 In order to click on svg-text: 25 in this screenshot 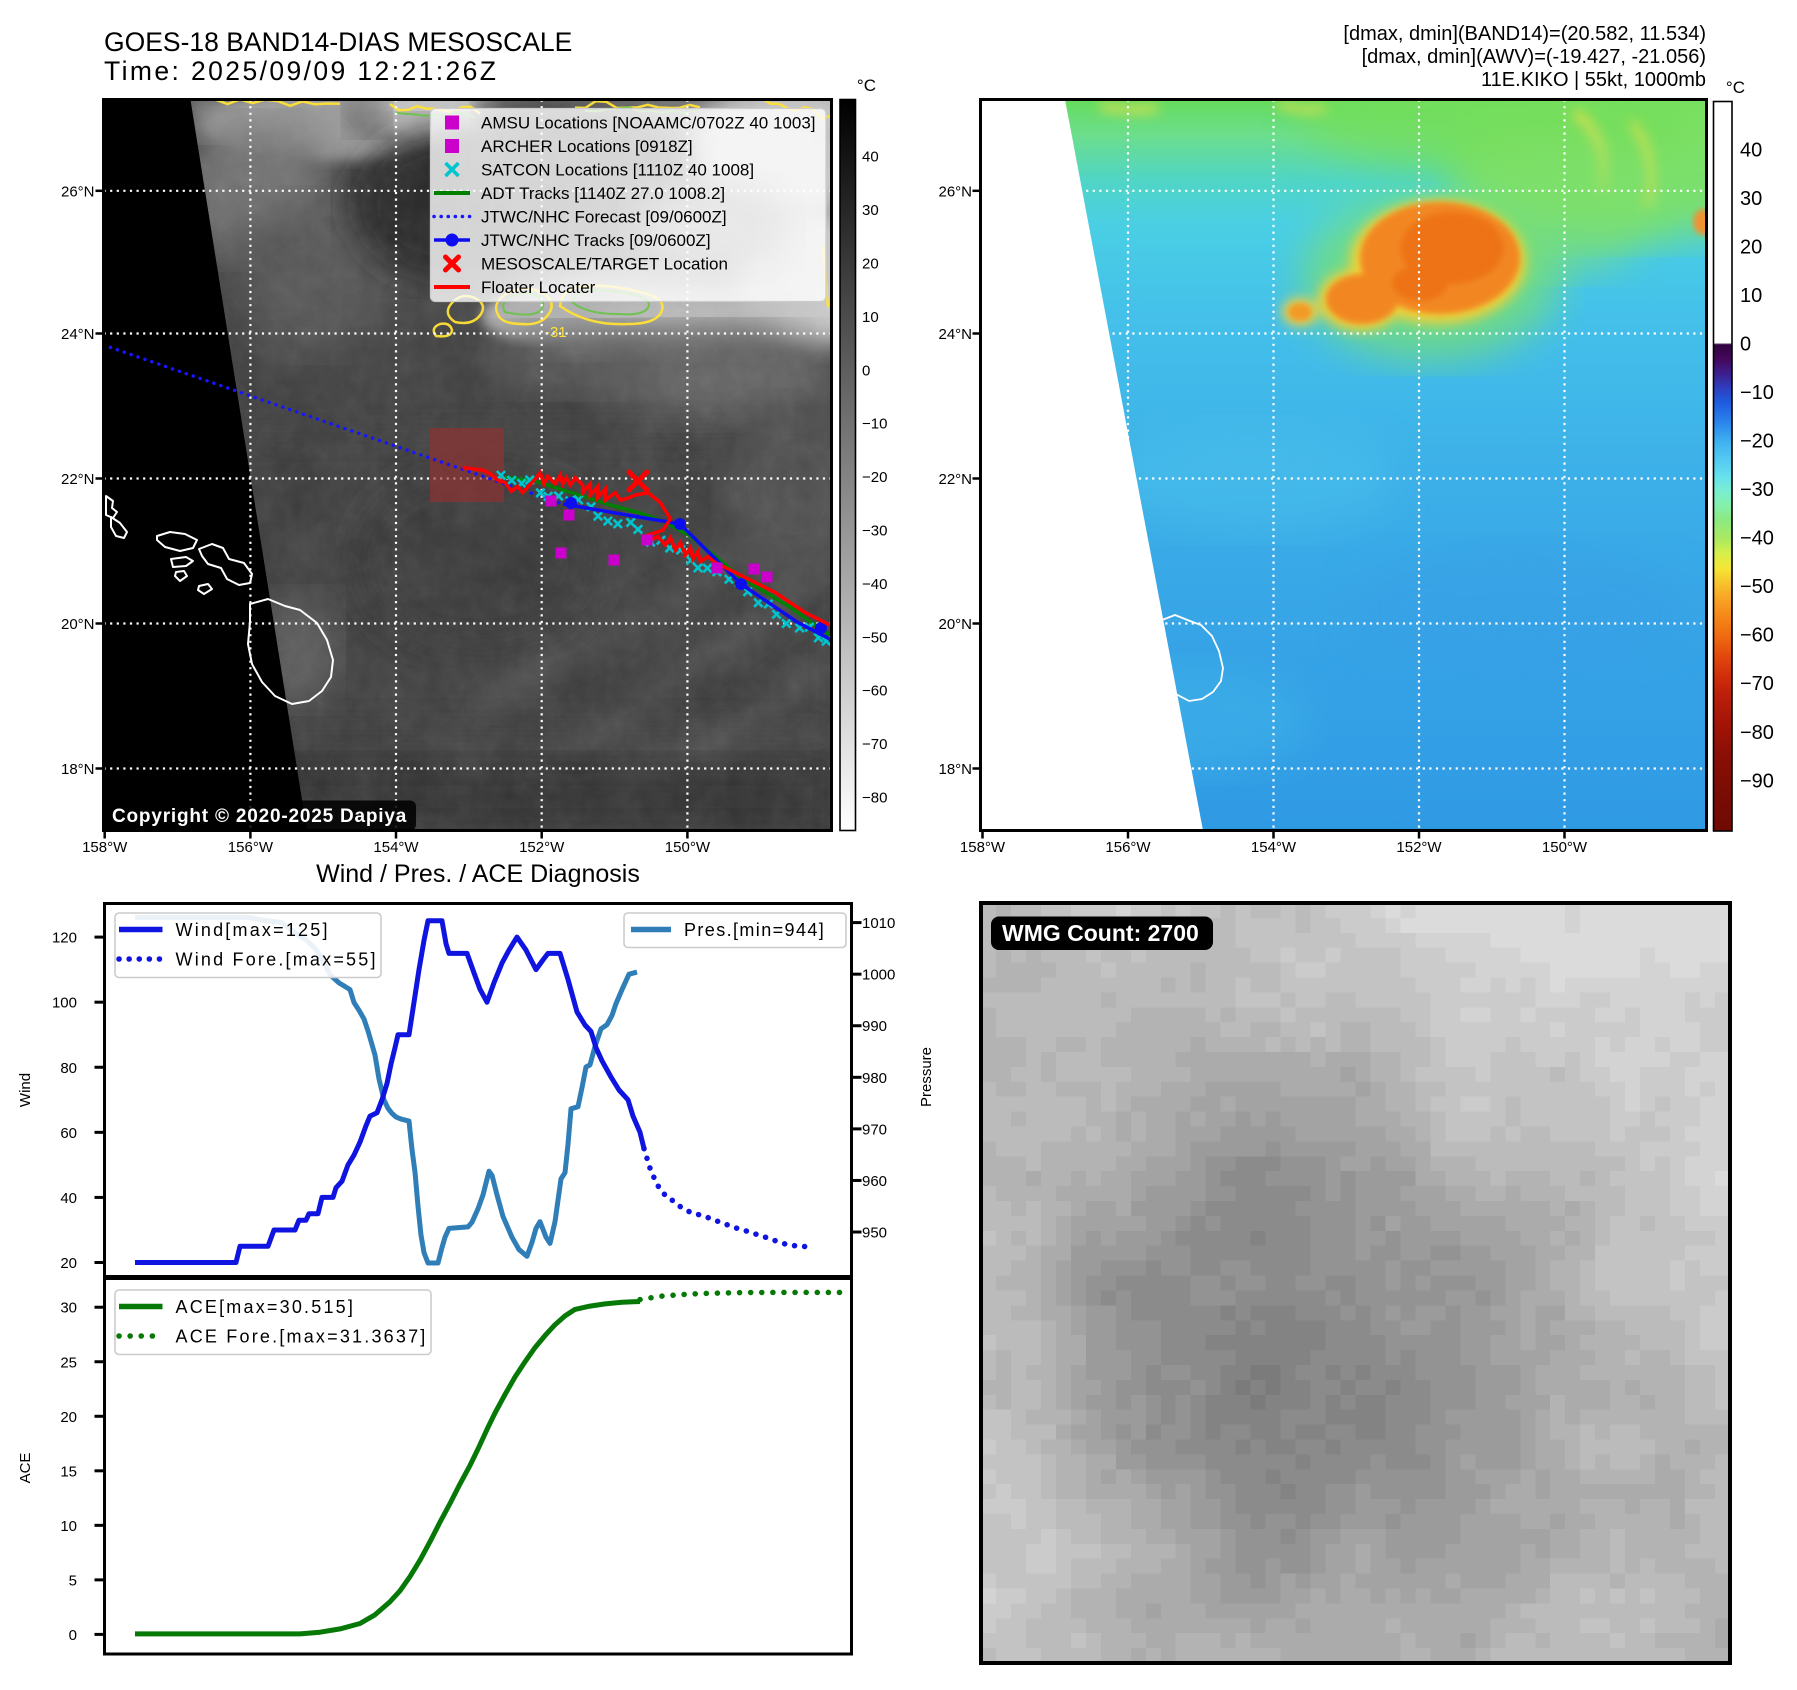, I will do `click(68, 1362)`.